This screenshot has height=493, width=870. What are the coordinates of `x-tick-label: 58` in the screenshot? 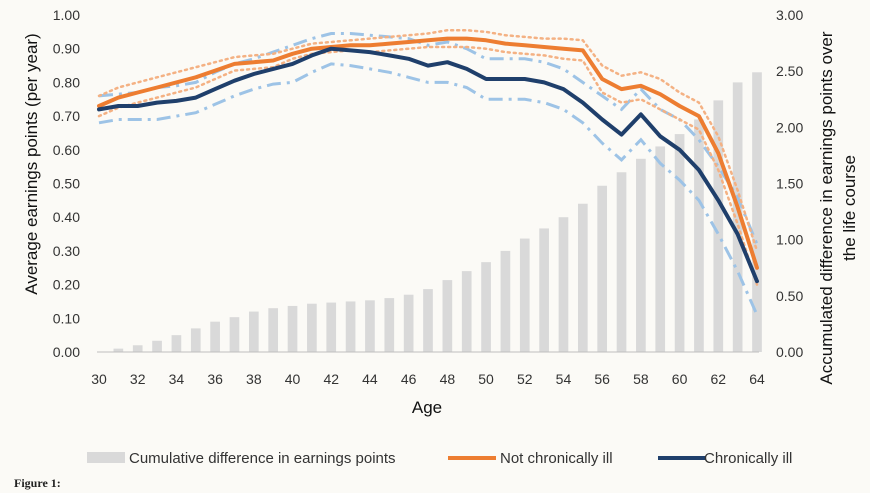 It's located at (641, 379).